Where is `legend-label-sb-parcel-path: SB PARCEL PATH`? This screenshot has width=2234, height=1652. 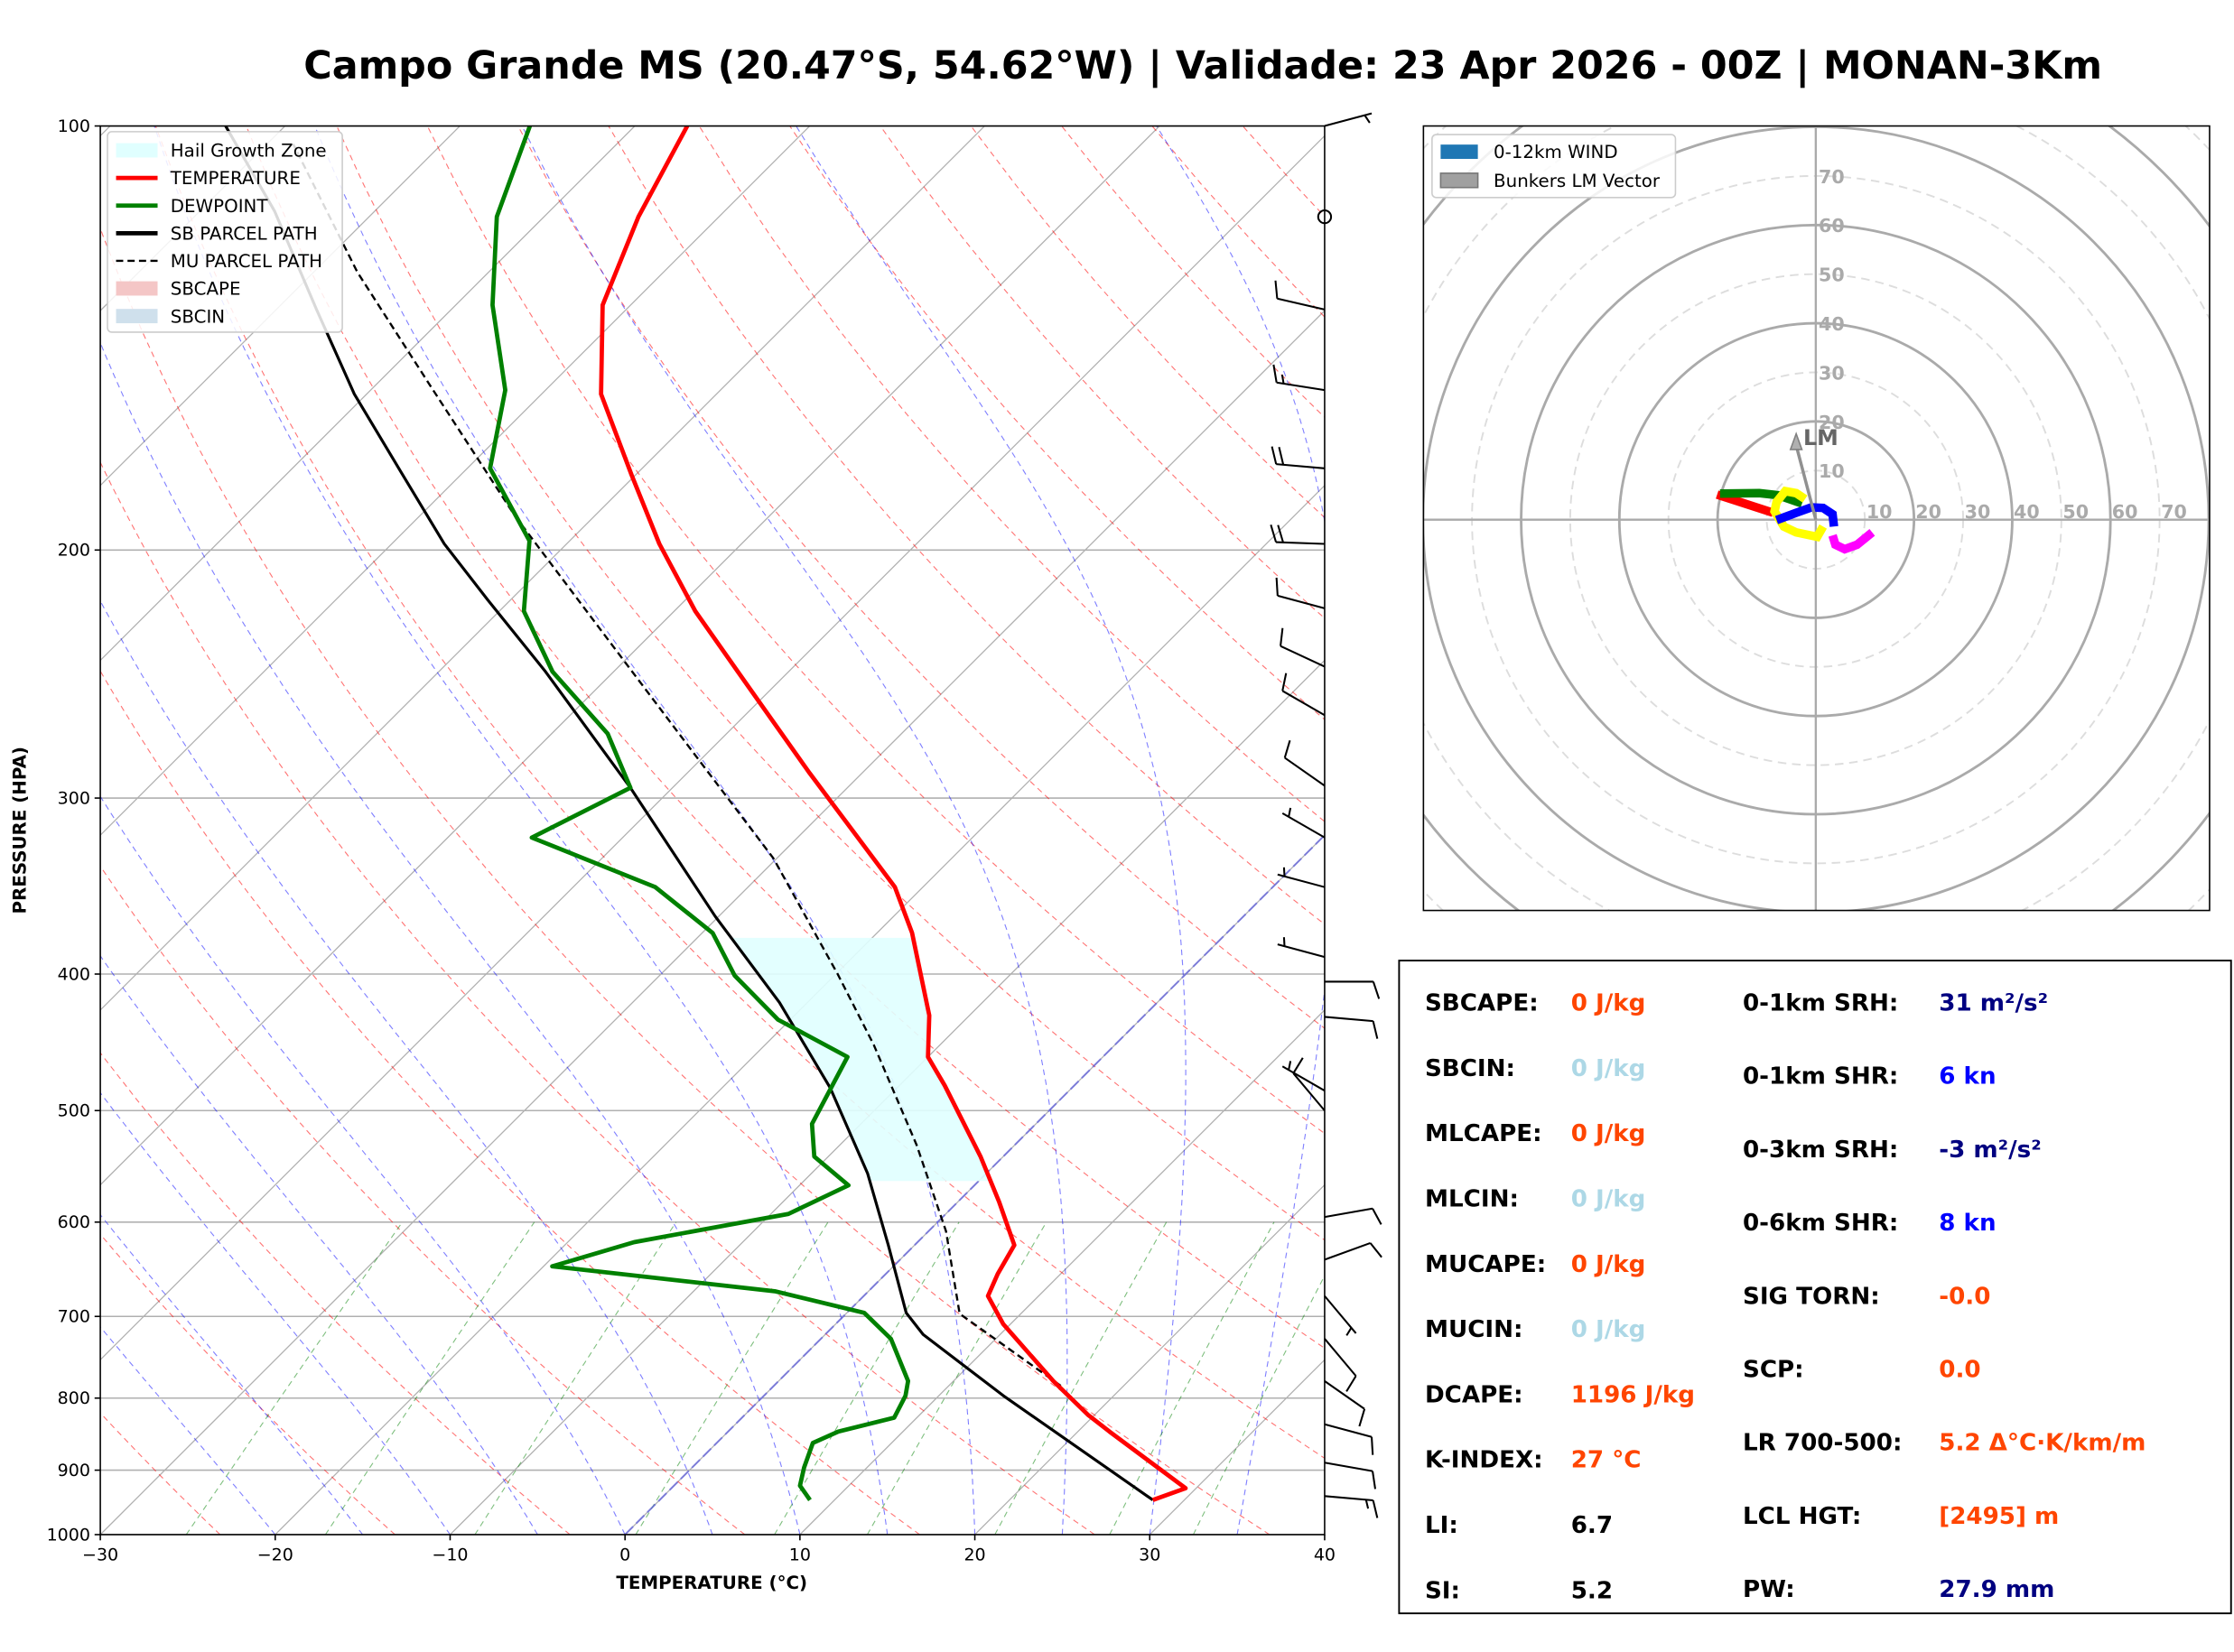 legend-label-sb-parcel-path: SB PARCEL PATH is located at coordinates (245, 233).